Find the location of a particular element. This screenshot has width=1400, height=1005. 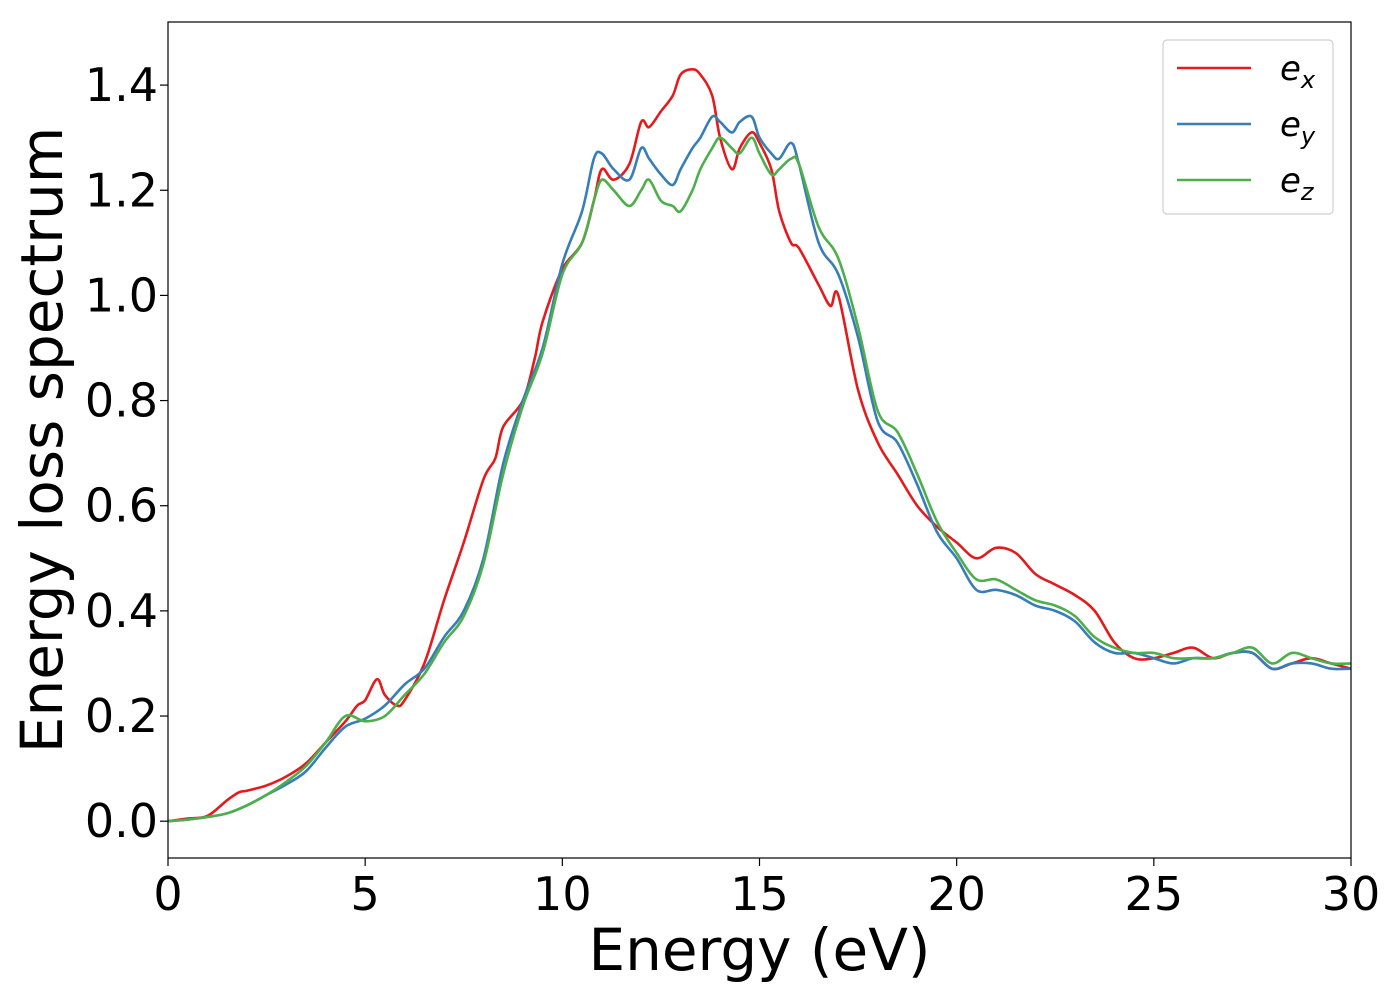

x-axis-title: Energy (eV) is located at coordinates (759, 950).